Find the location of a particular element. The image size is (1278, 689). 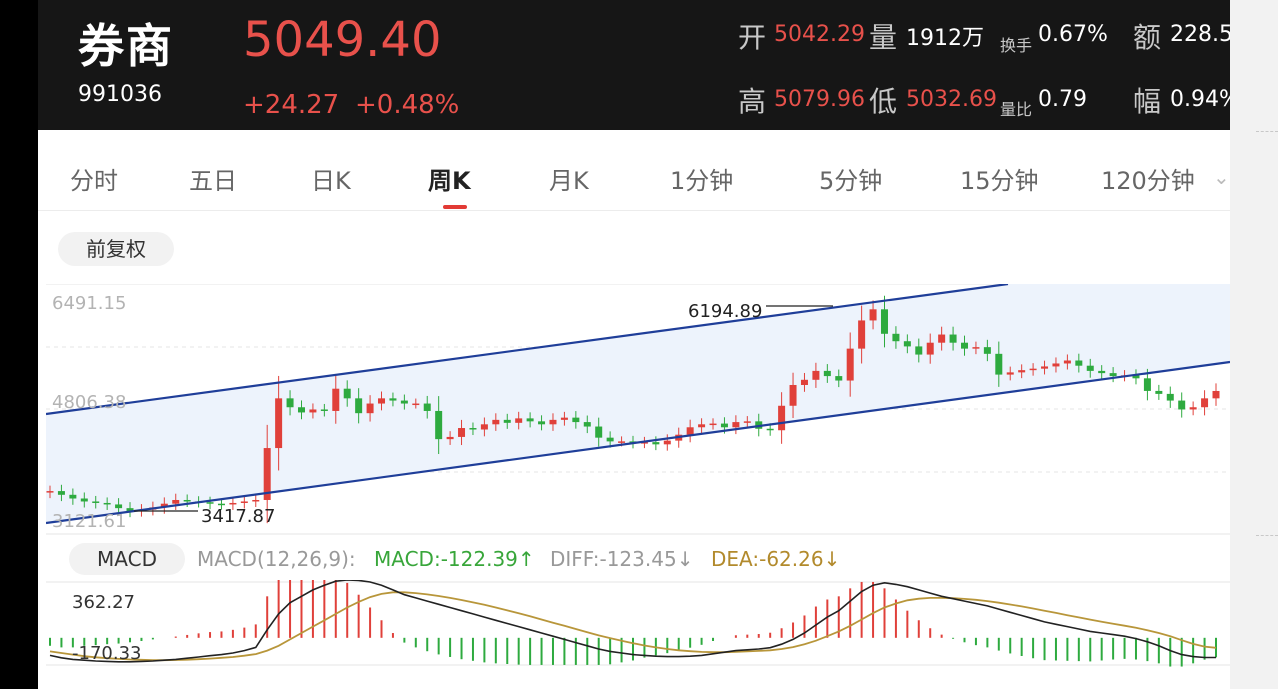

diff-value: DIFF:-123.45↓ is located at coordinates (622, 559).